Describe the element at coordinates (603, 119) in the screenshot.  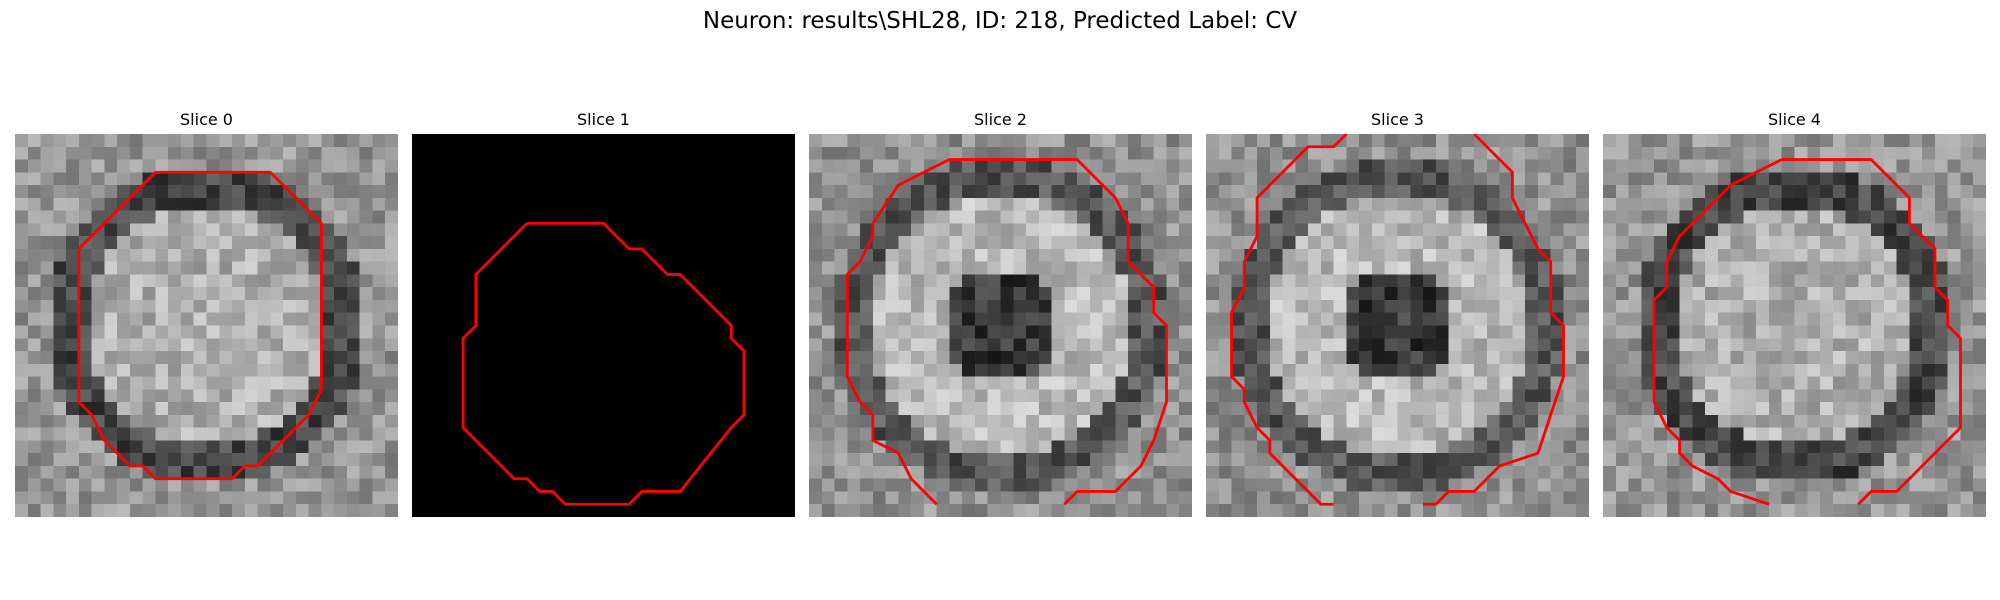
I see `slice-1-title: Slice 1` at that location.